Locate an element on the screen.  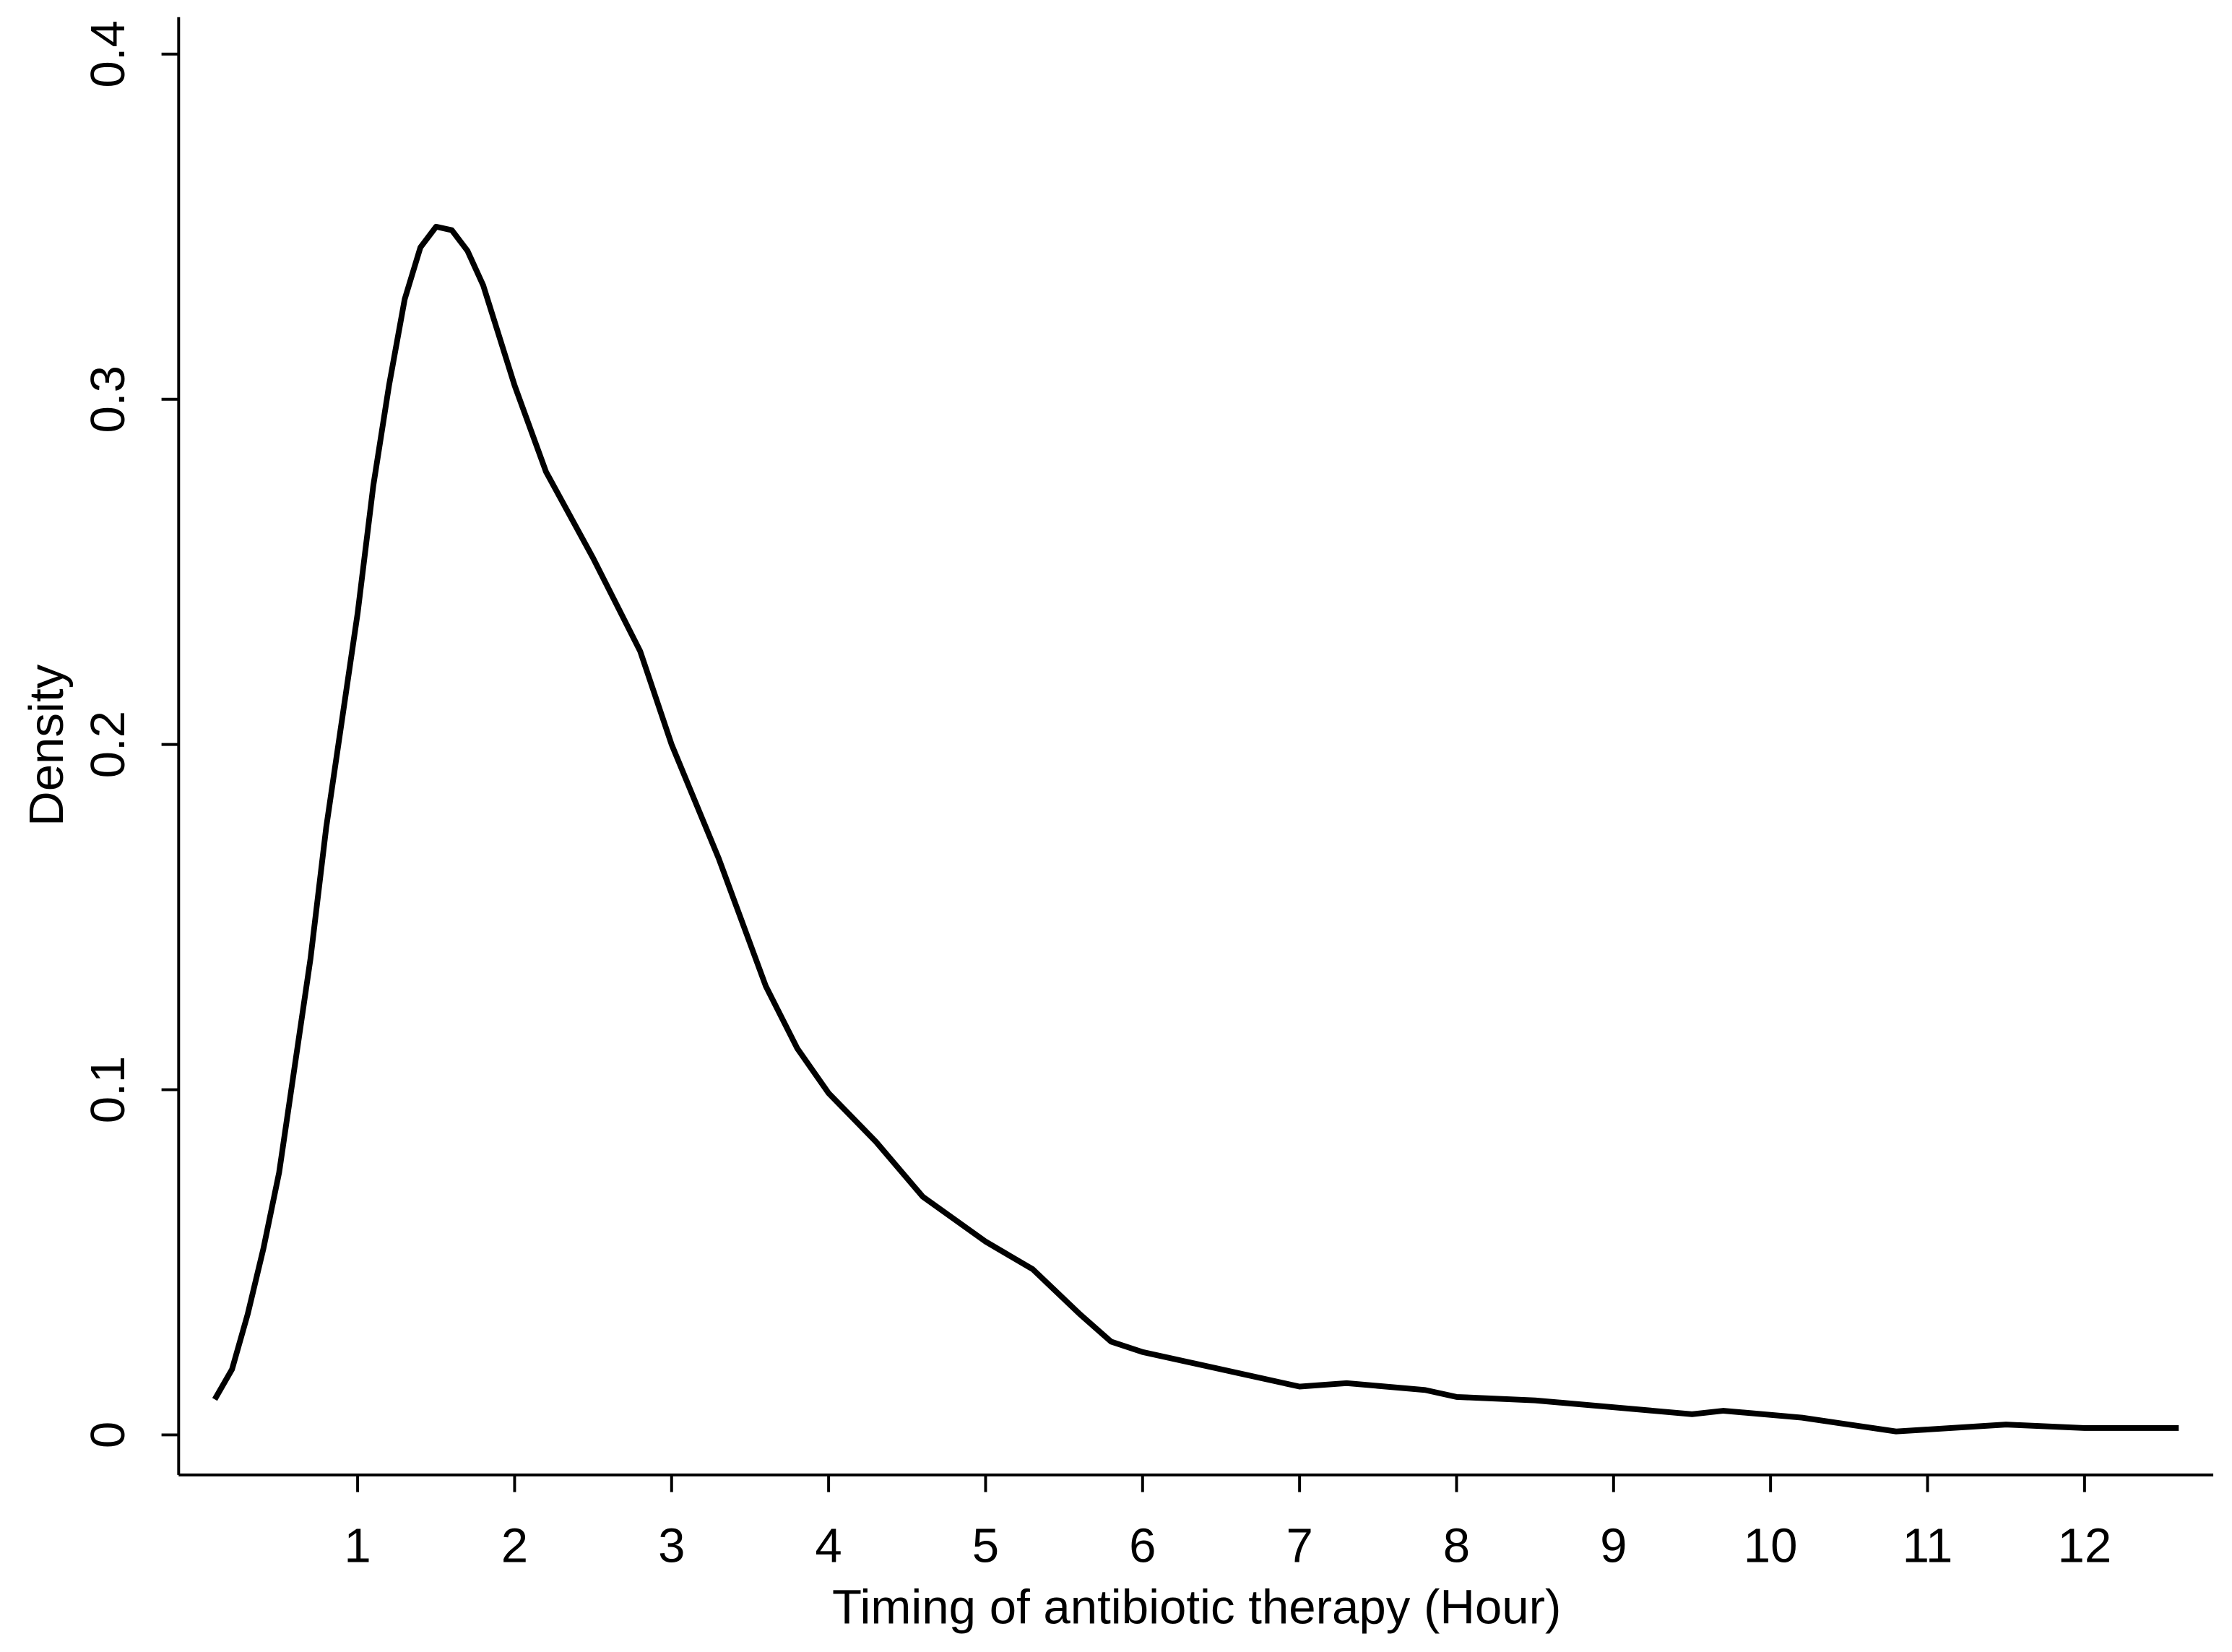
x-tick-label: 11 is located at coordinates (1928, 1545).